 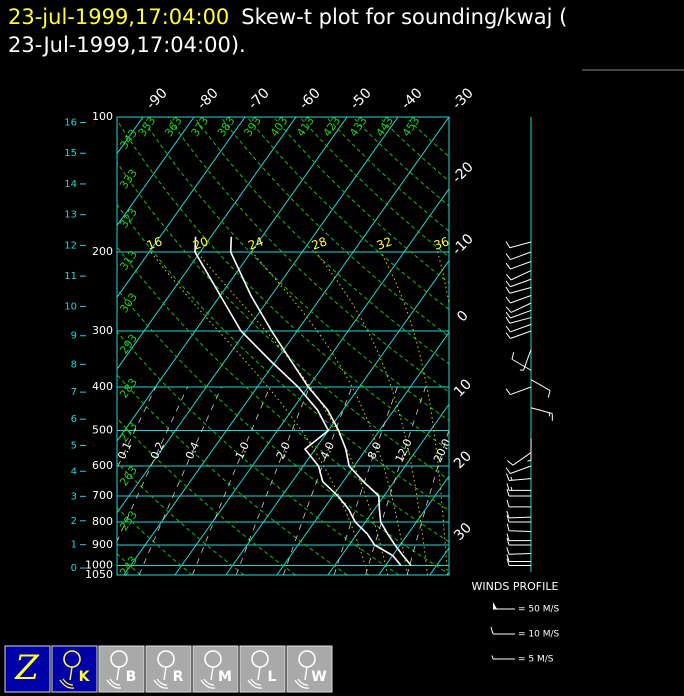 I want to click on moist-adiabat-label: 16, so click(x=154, y=243).